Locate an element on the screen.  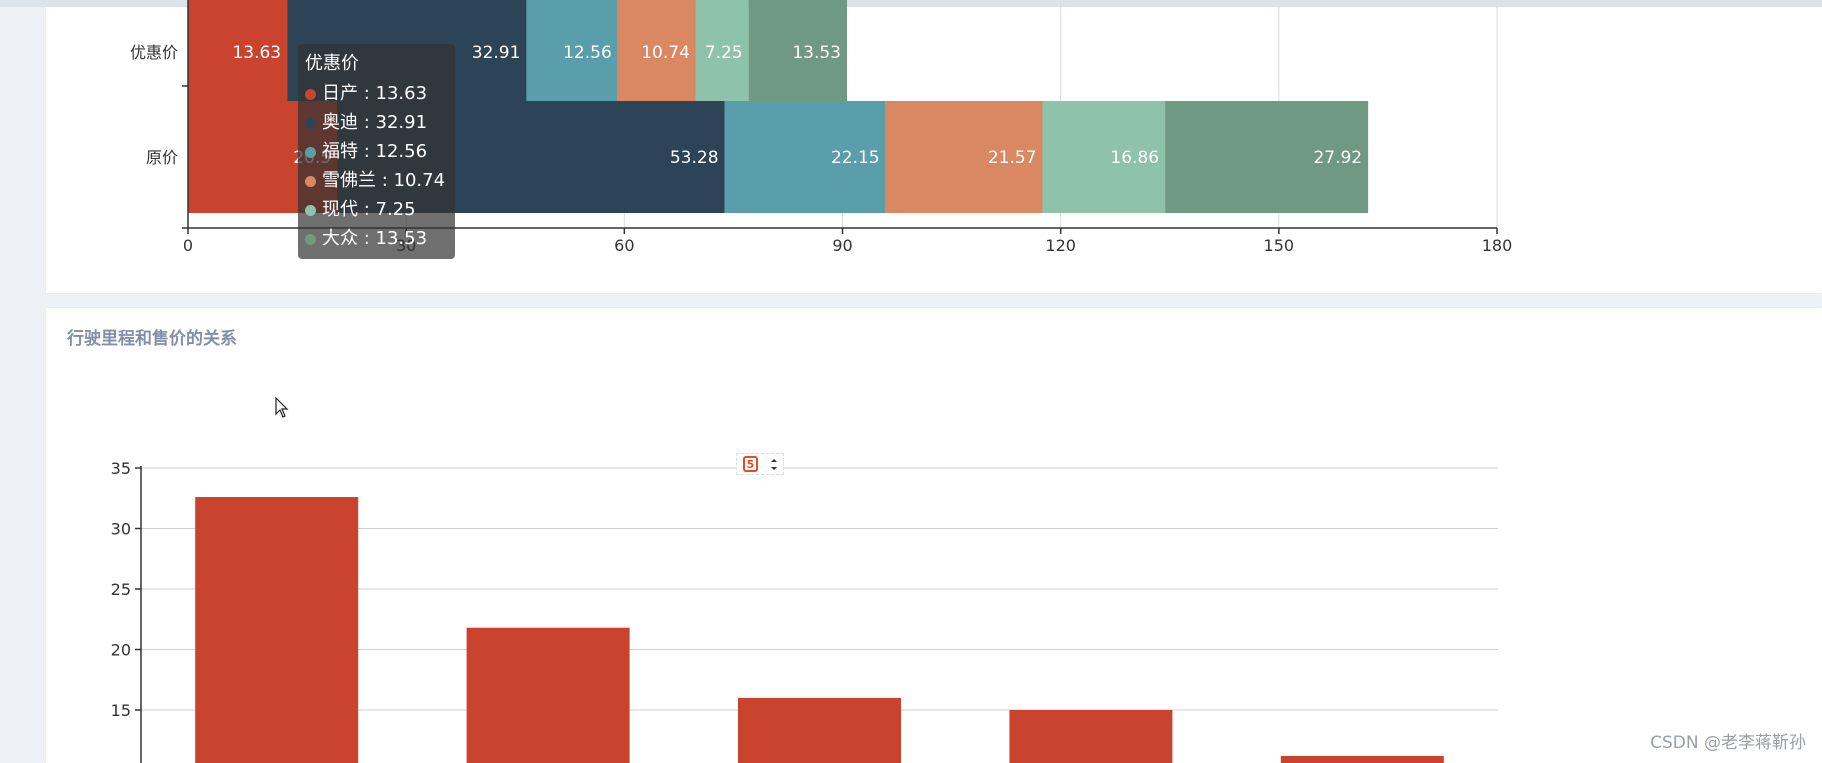
tooltip-row-text: 大众 : 13.53 is located at coordinates (375, 238).